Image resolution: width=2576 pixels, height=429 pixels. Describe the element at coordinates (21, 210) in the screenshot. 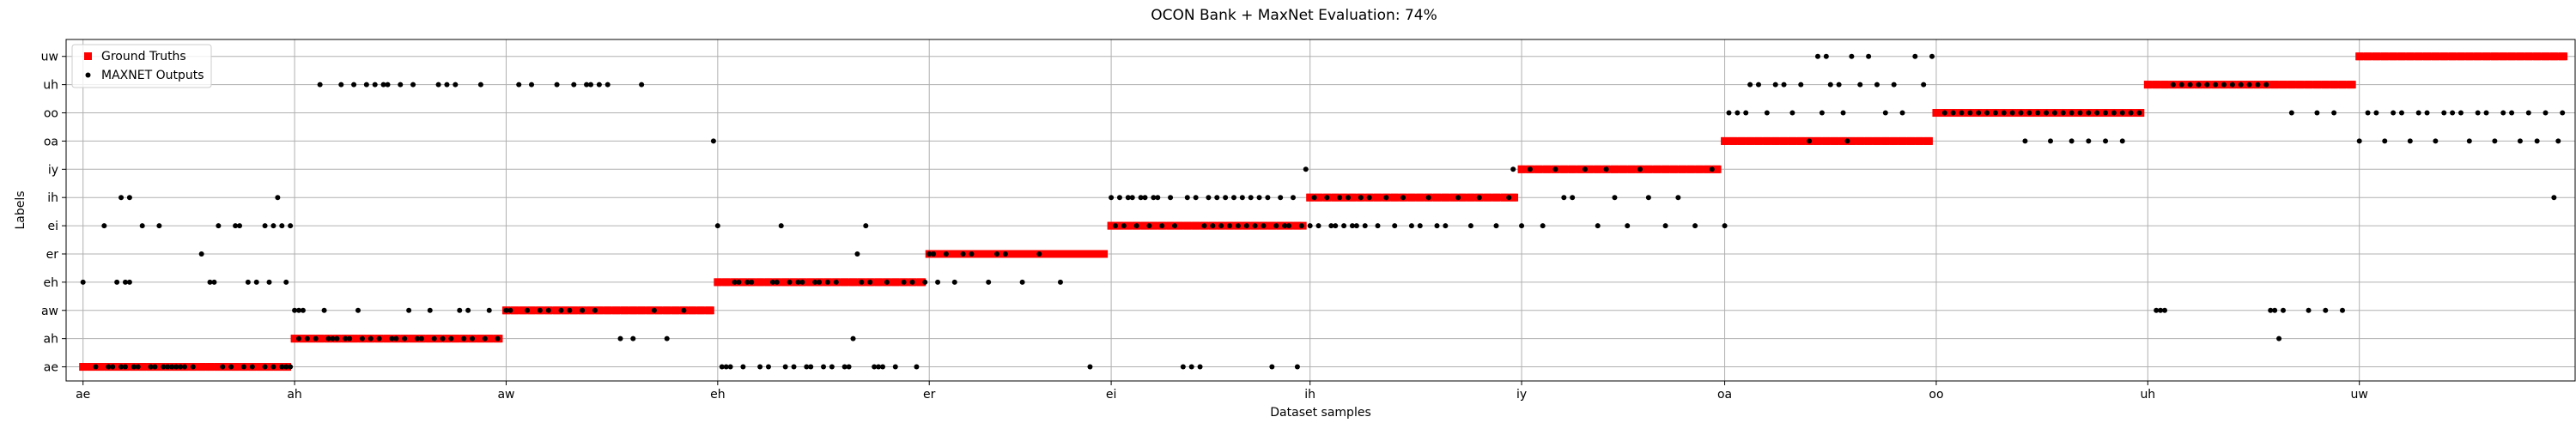

I see `y-axis-label: Labels` at that location.